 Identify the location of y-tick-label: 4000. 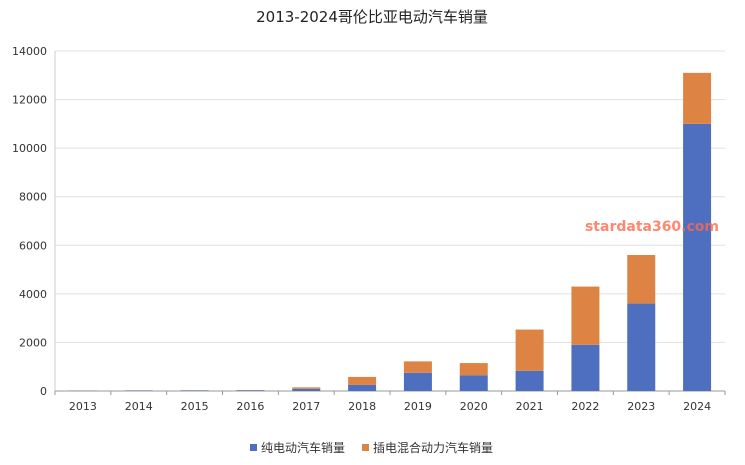
(33, 294).